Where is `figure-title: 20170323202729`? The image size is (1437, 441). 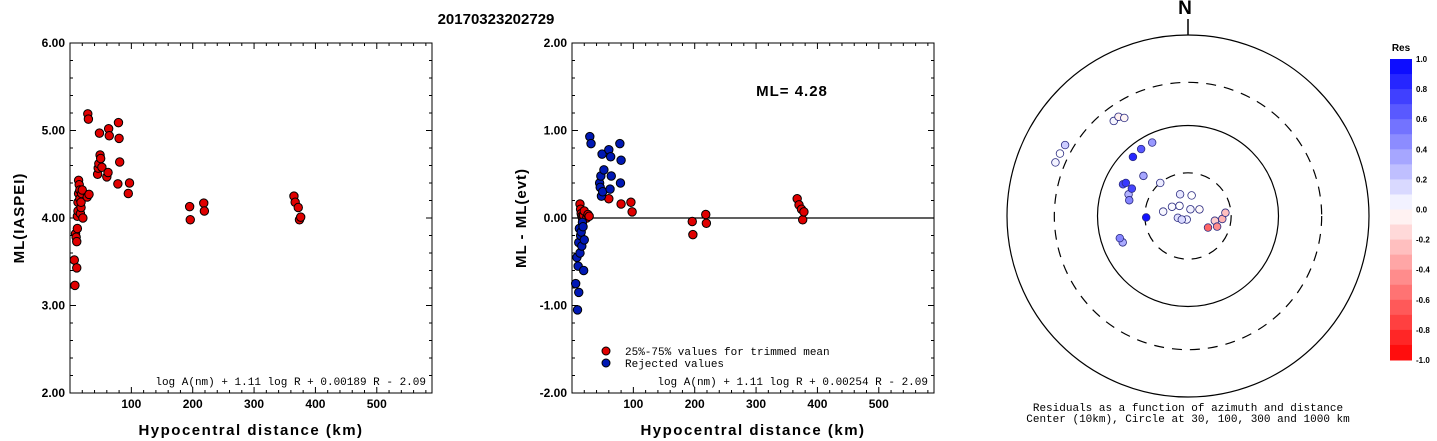
figure-title: 20170323202729 is located at coordinates (496, 19).